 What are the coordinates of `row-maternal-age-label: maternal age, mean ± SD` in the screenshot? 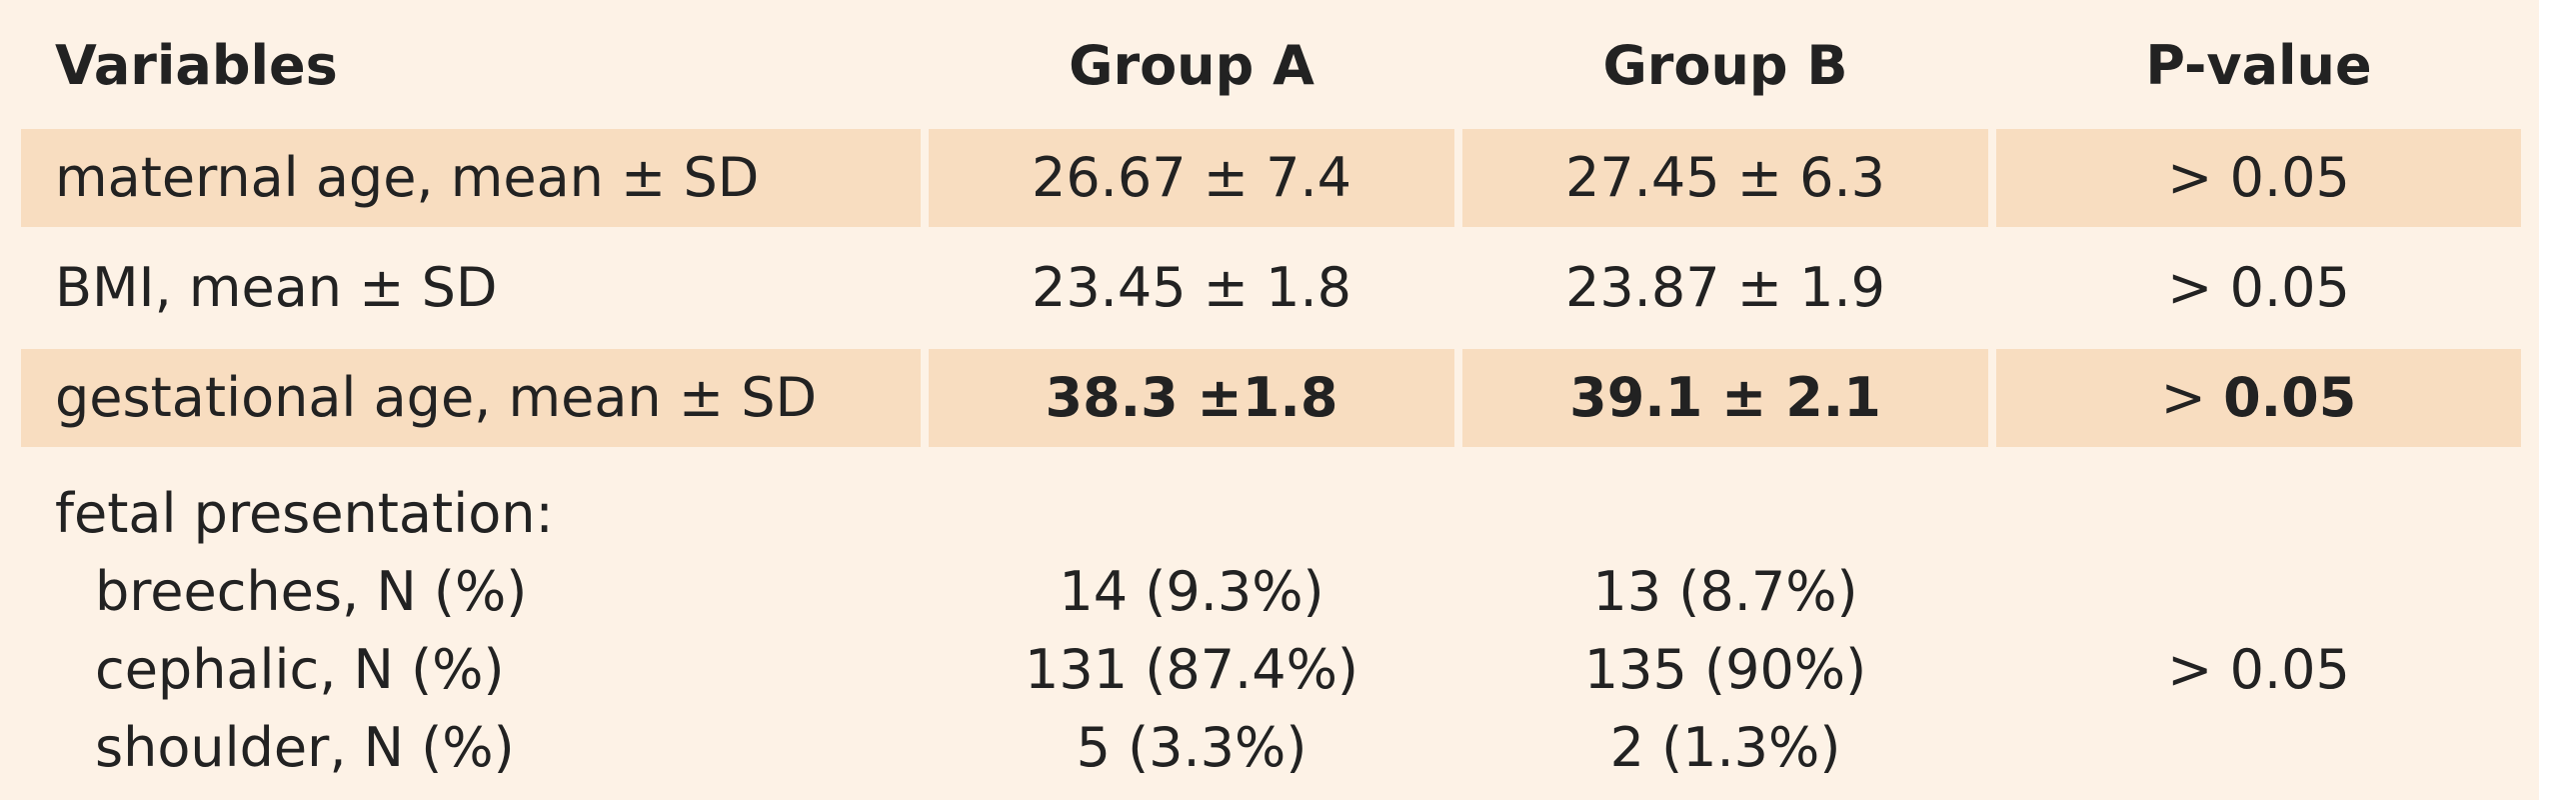 It's located at (471, 178).